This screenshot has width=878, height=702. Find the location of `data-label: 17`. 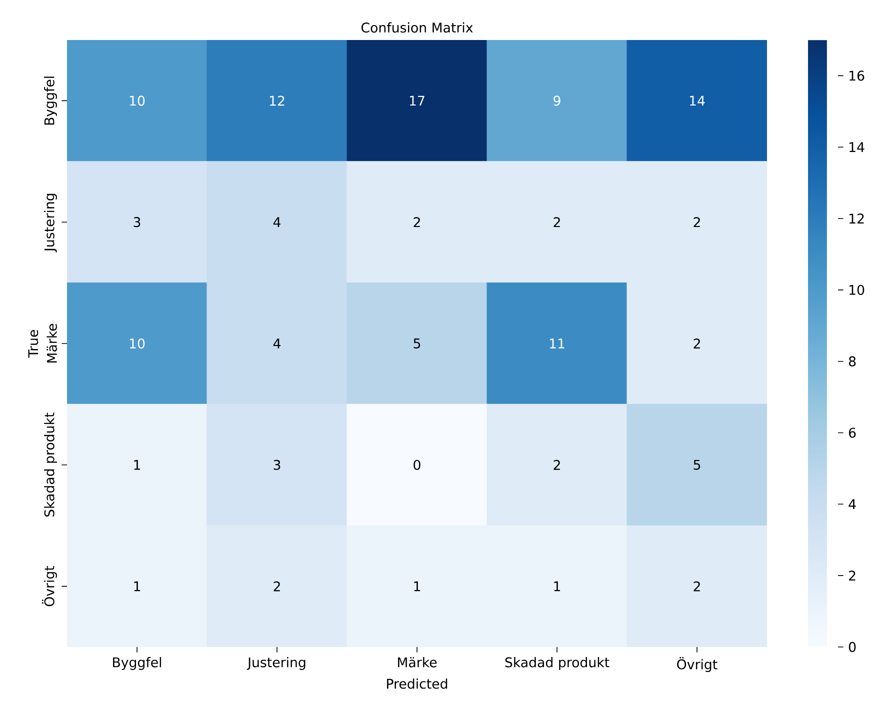

data-label: 17 is located at coordinates (417, 101).